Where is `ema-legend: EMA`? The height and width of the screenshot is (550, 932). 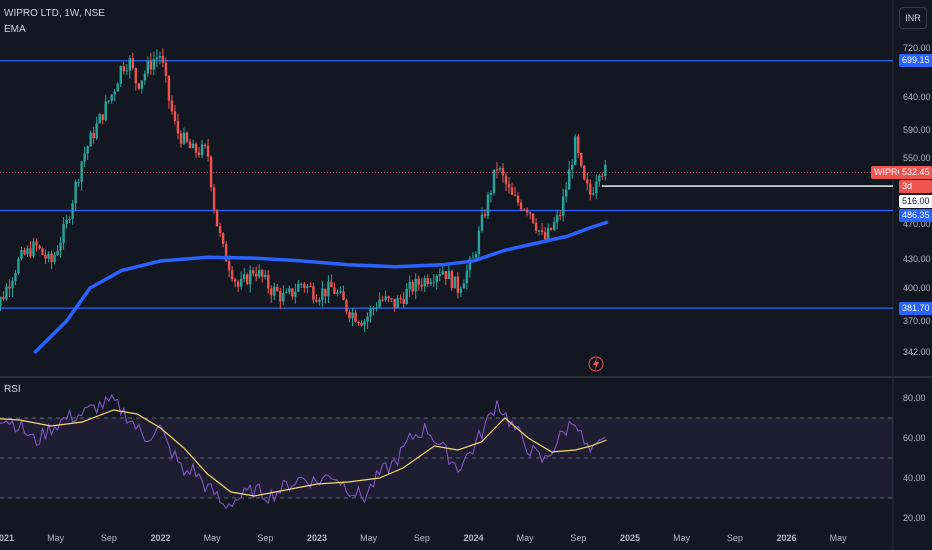 ema-legend: EMA is located at coordinates (15, 29).